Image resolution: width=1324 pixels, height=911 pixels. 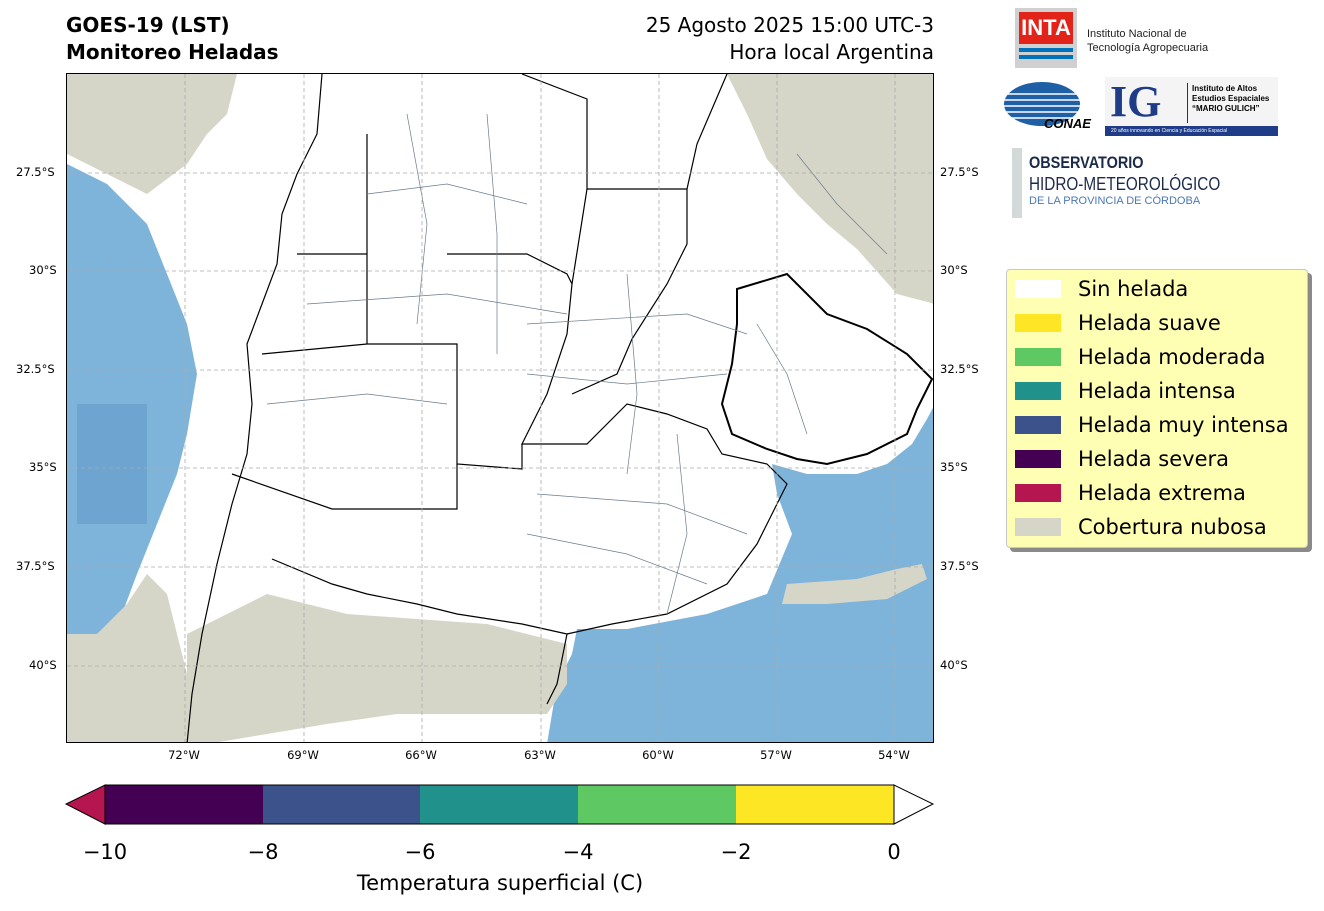 What do you see at coordinates (954, 467) in the screenshot?
I see `lat-label-right: 35°S` at bounding box center [954, 467].